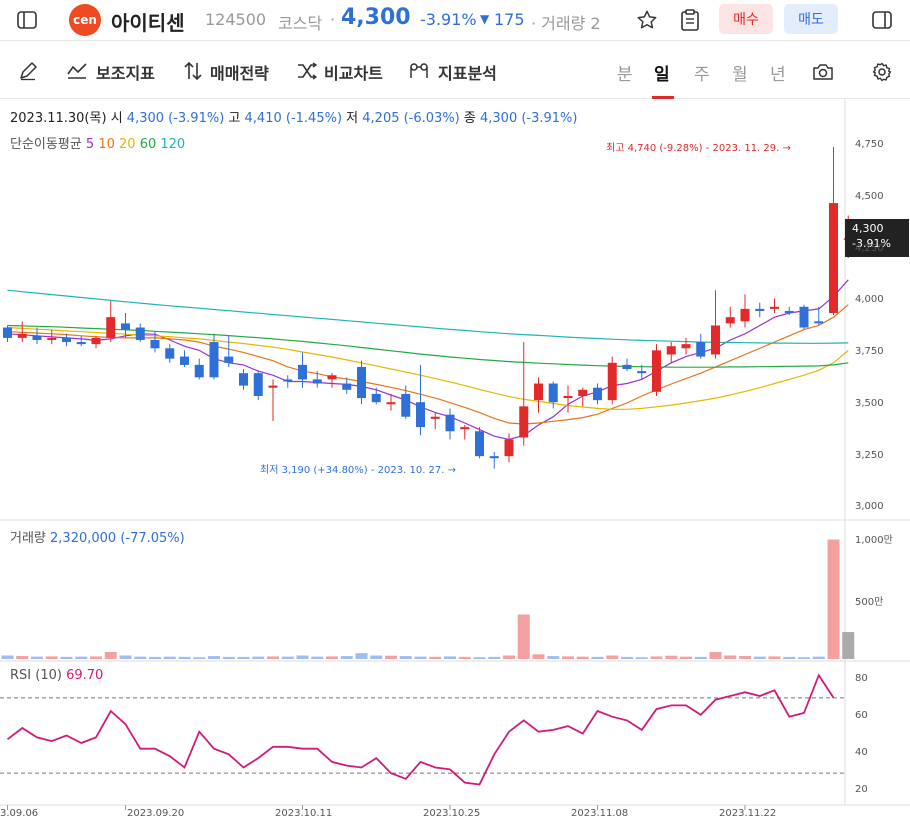  Describe the element at coordinates (861, 789) in the screenshot. I see `rsi-tick: 20` at that location.